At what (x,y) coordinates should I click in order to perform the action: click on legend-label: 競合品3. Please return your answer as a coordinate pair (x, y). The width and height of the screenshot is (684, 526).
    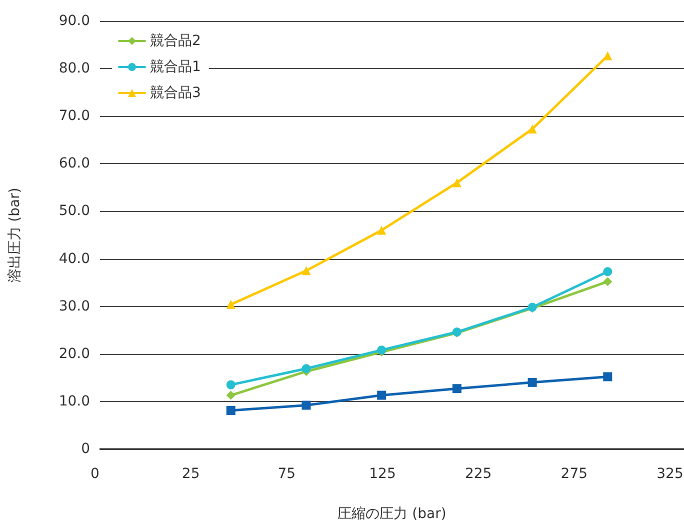
    Looking at the image, I should click on (175, 93).